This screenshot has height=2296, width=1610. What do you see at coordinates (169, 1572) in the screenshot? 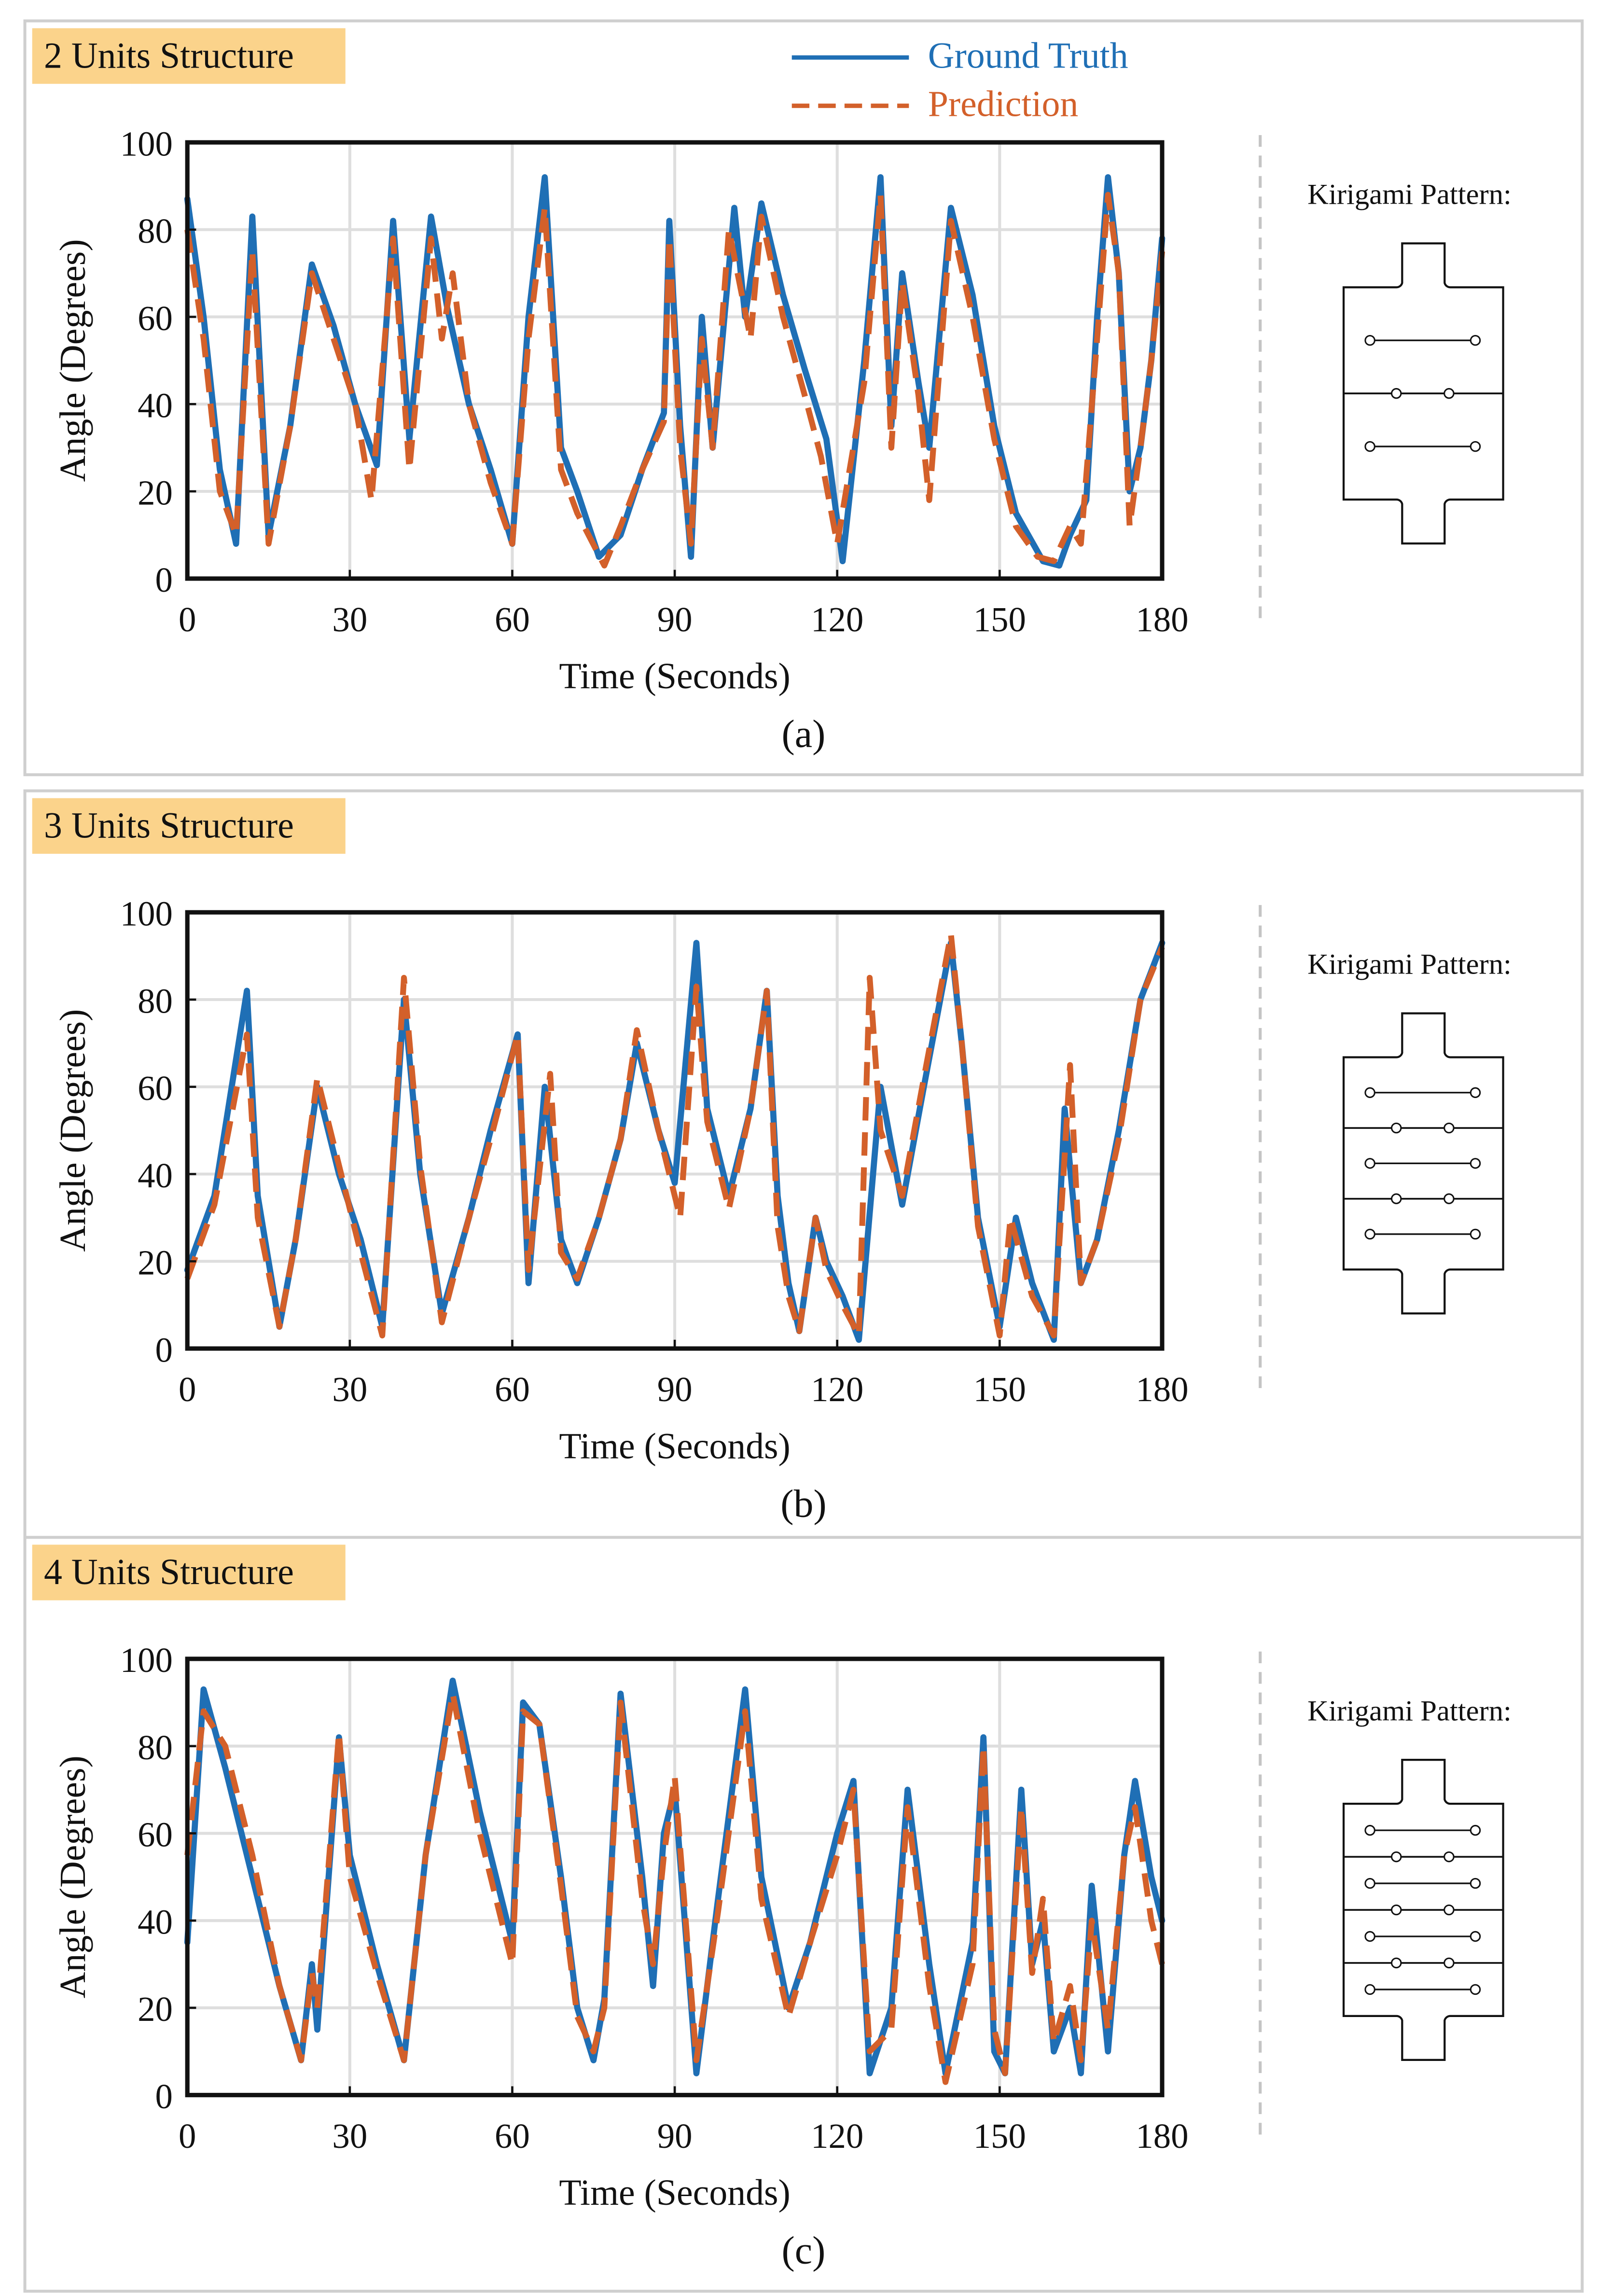
I see `chart-title: 4 Units Structure` at bounding box center [169, 1572].